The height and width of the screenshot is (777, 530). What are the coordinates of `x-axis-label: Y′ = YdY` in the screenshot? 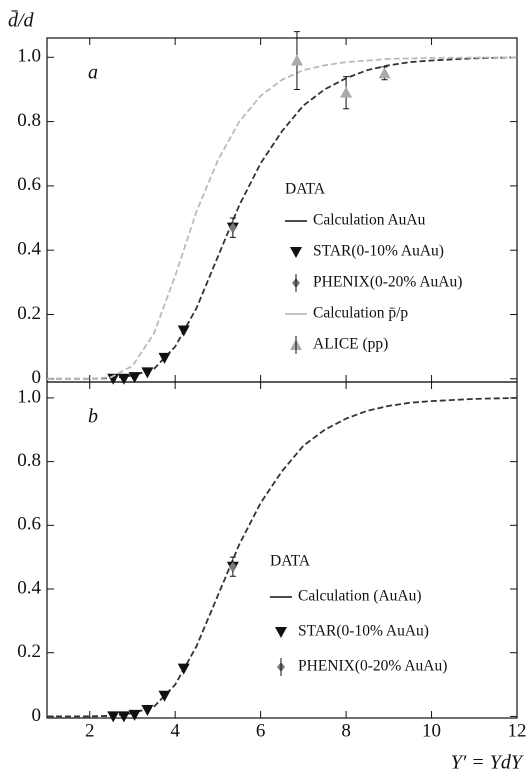 It's located at (487, 763).